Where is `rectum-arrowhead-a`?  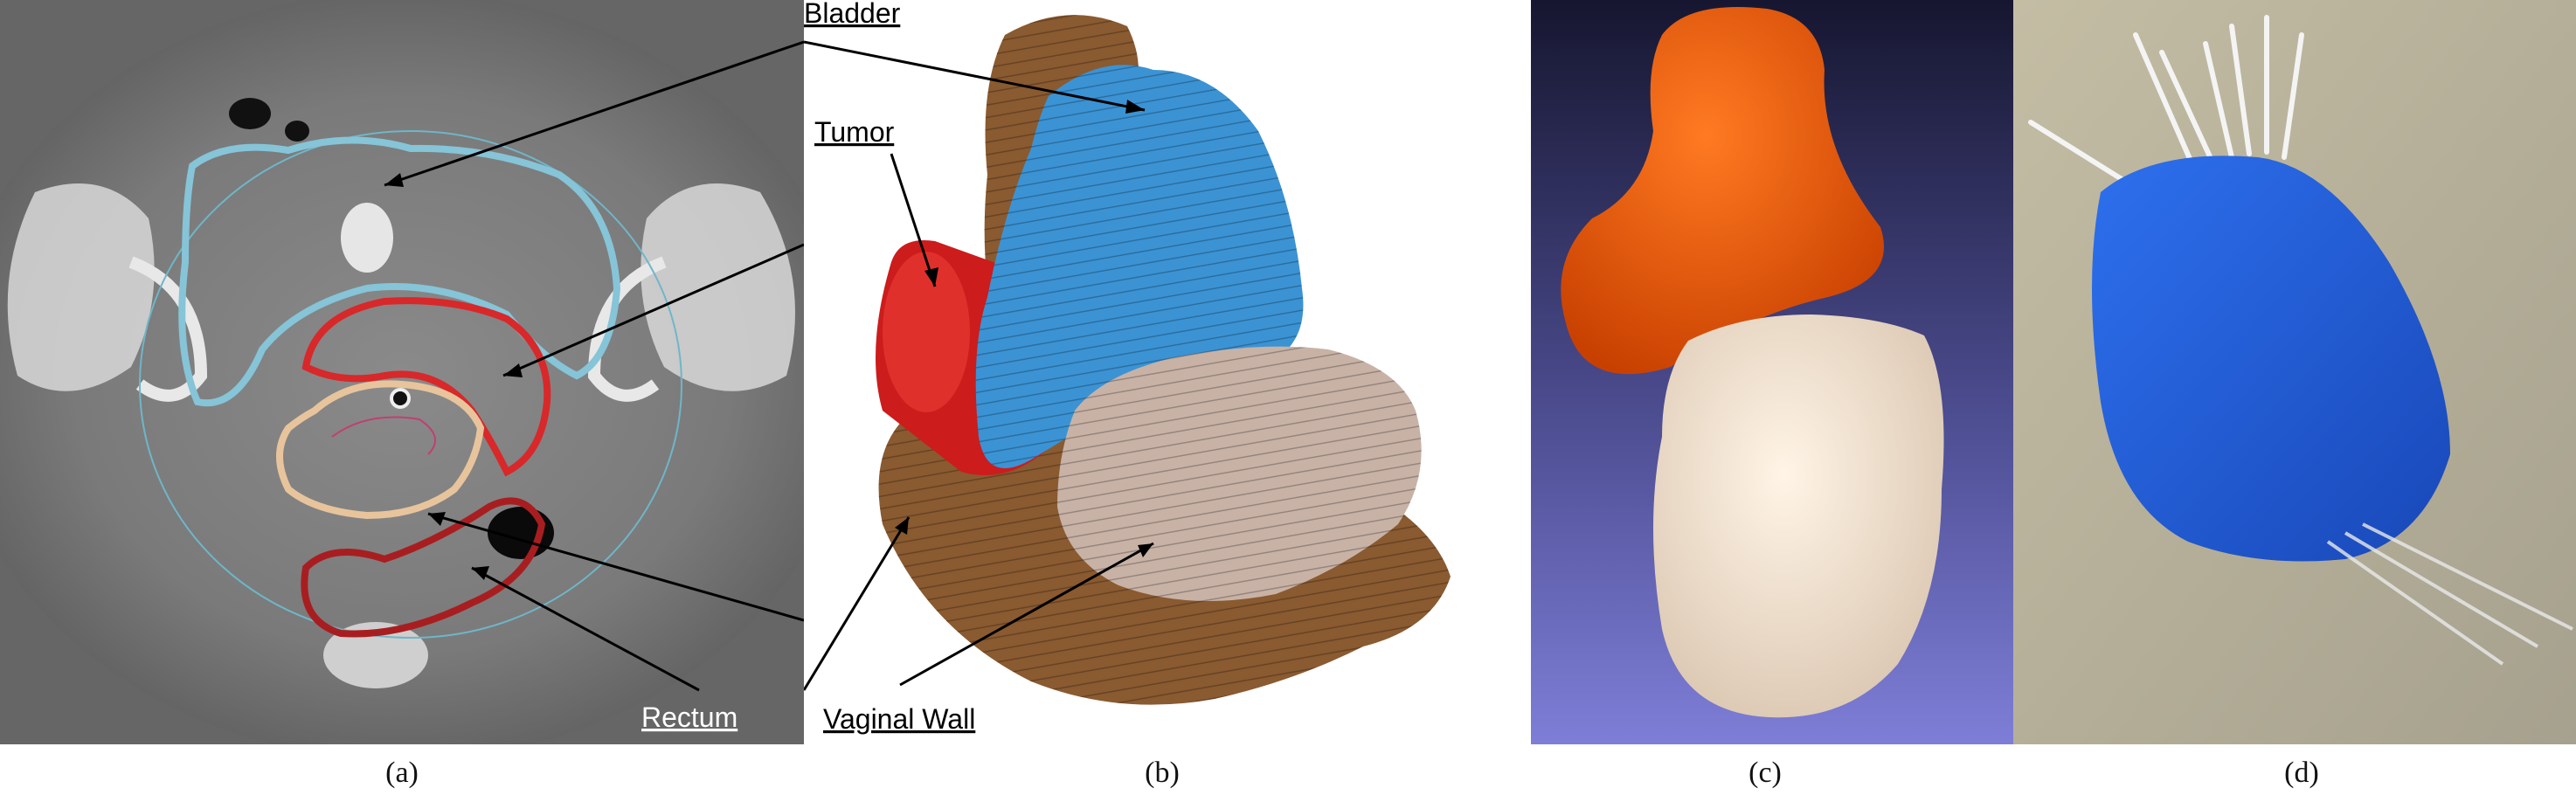 rectum-arrowhead-a is located at coordinates (480, 573).